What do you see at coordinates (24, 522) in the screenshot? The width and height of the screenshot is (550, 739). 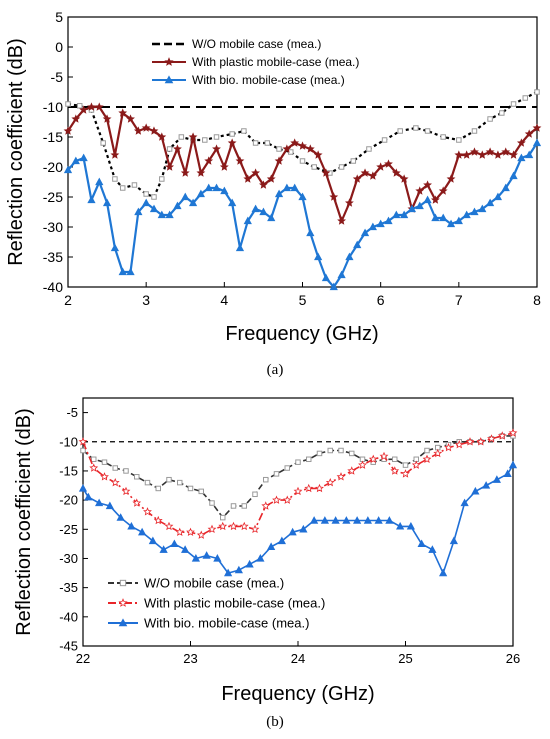 I see `y-axis-label: Reflection coefficient (dB)` at bounding box center [24, 522].